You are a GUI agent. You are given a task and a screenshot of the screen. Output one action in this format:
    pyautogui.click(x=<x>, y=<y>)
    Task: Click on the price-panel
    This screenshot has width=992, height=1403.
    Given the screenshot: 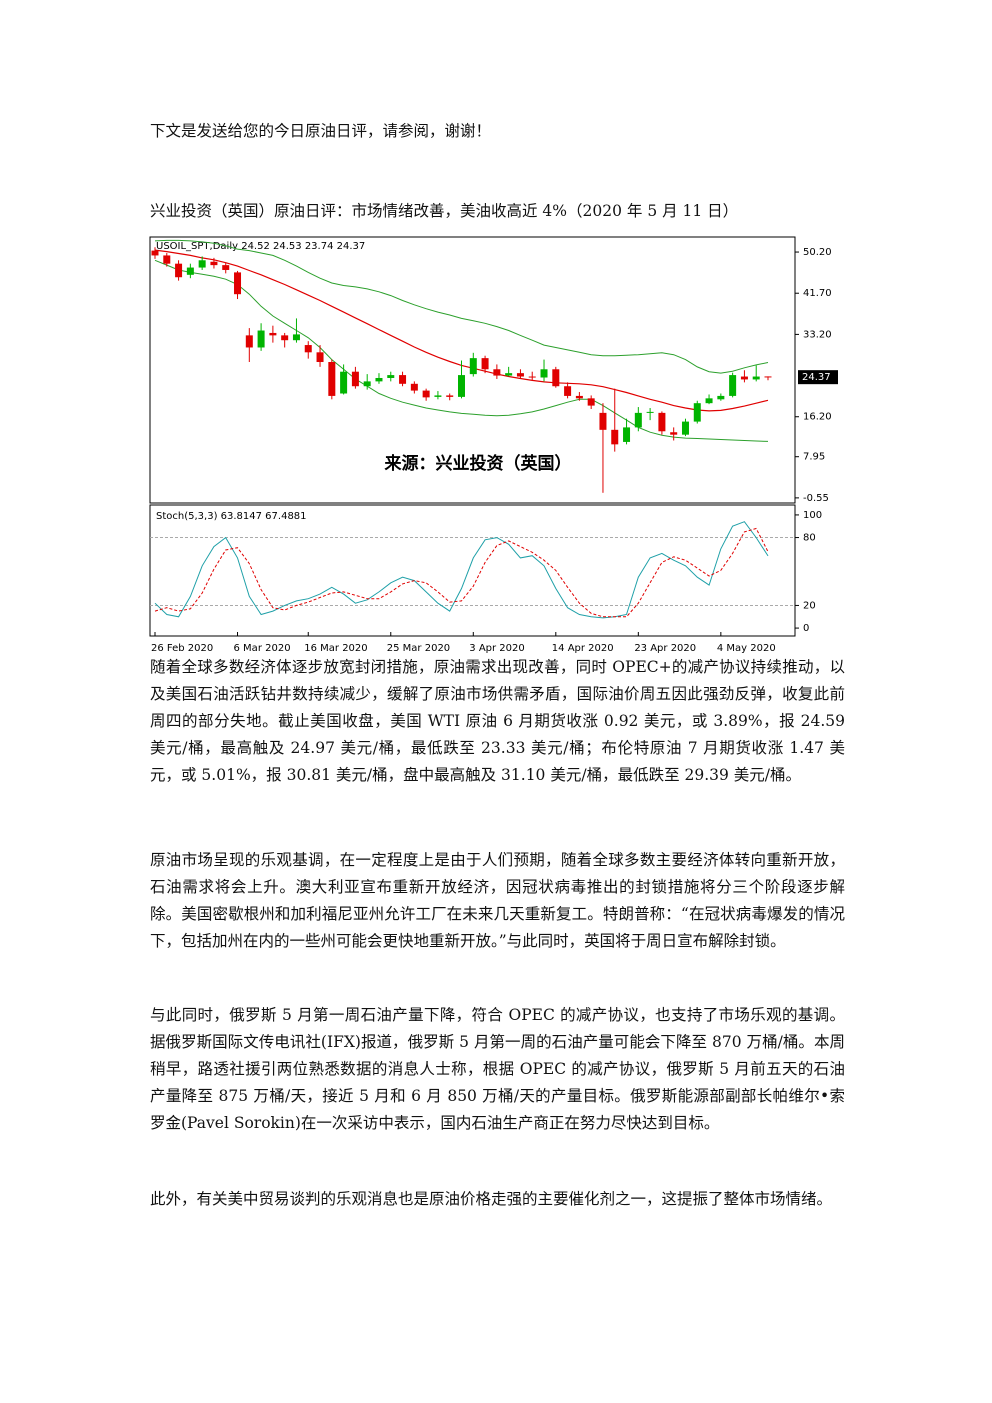 What is the action you would take?
    pyautogui.click(x=472, y=370)
    